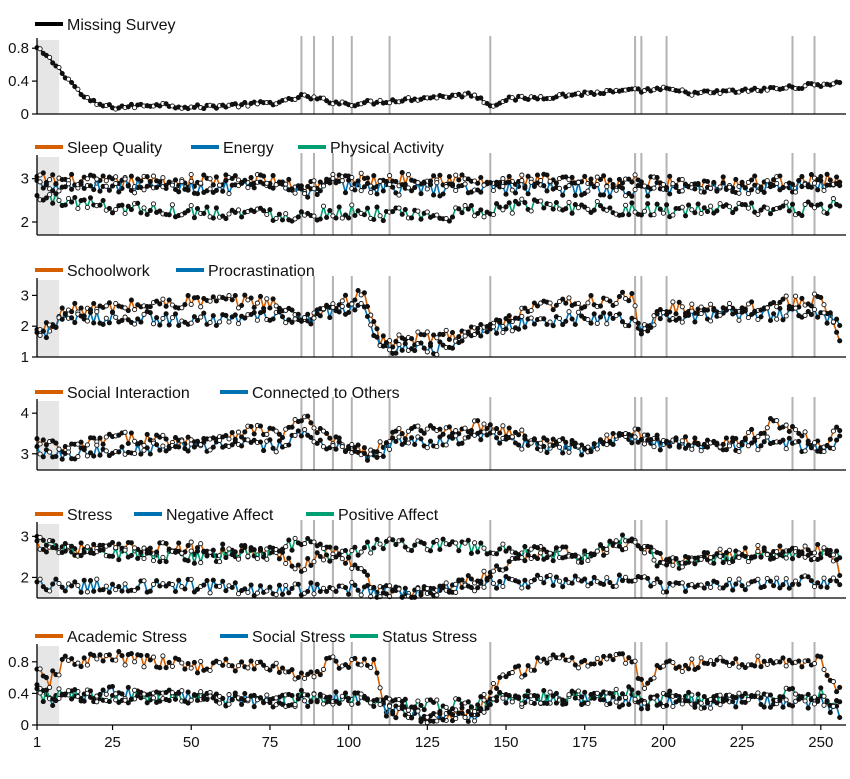 This screenshot has width=850, height=779. I want to click on legend-label: Social Stress, so click(298, 637).